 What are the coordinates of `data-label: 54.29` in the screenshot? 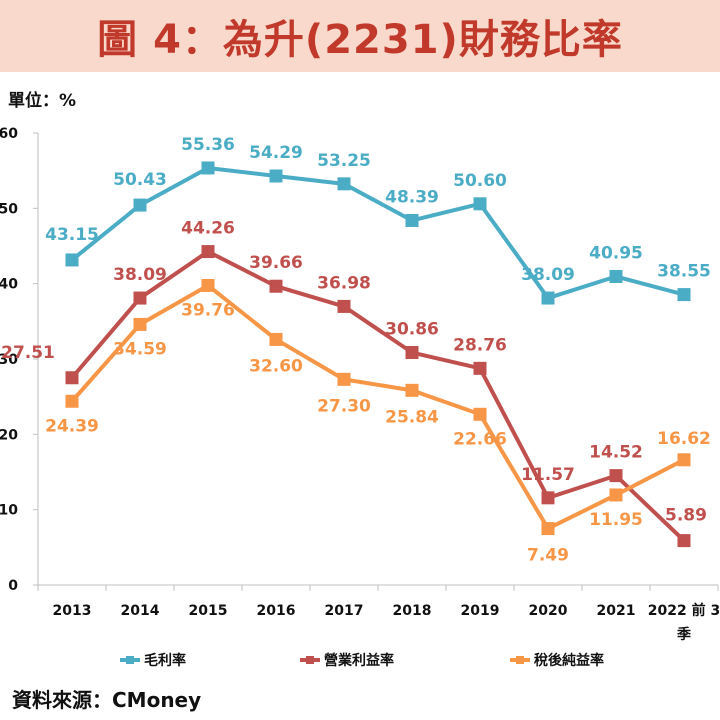 It's located at (276, 153).